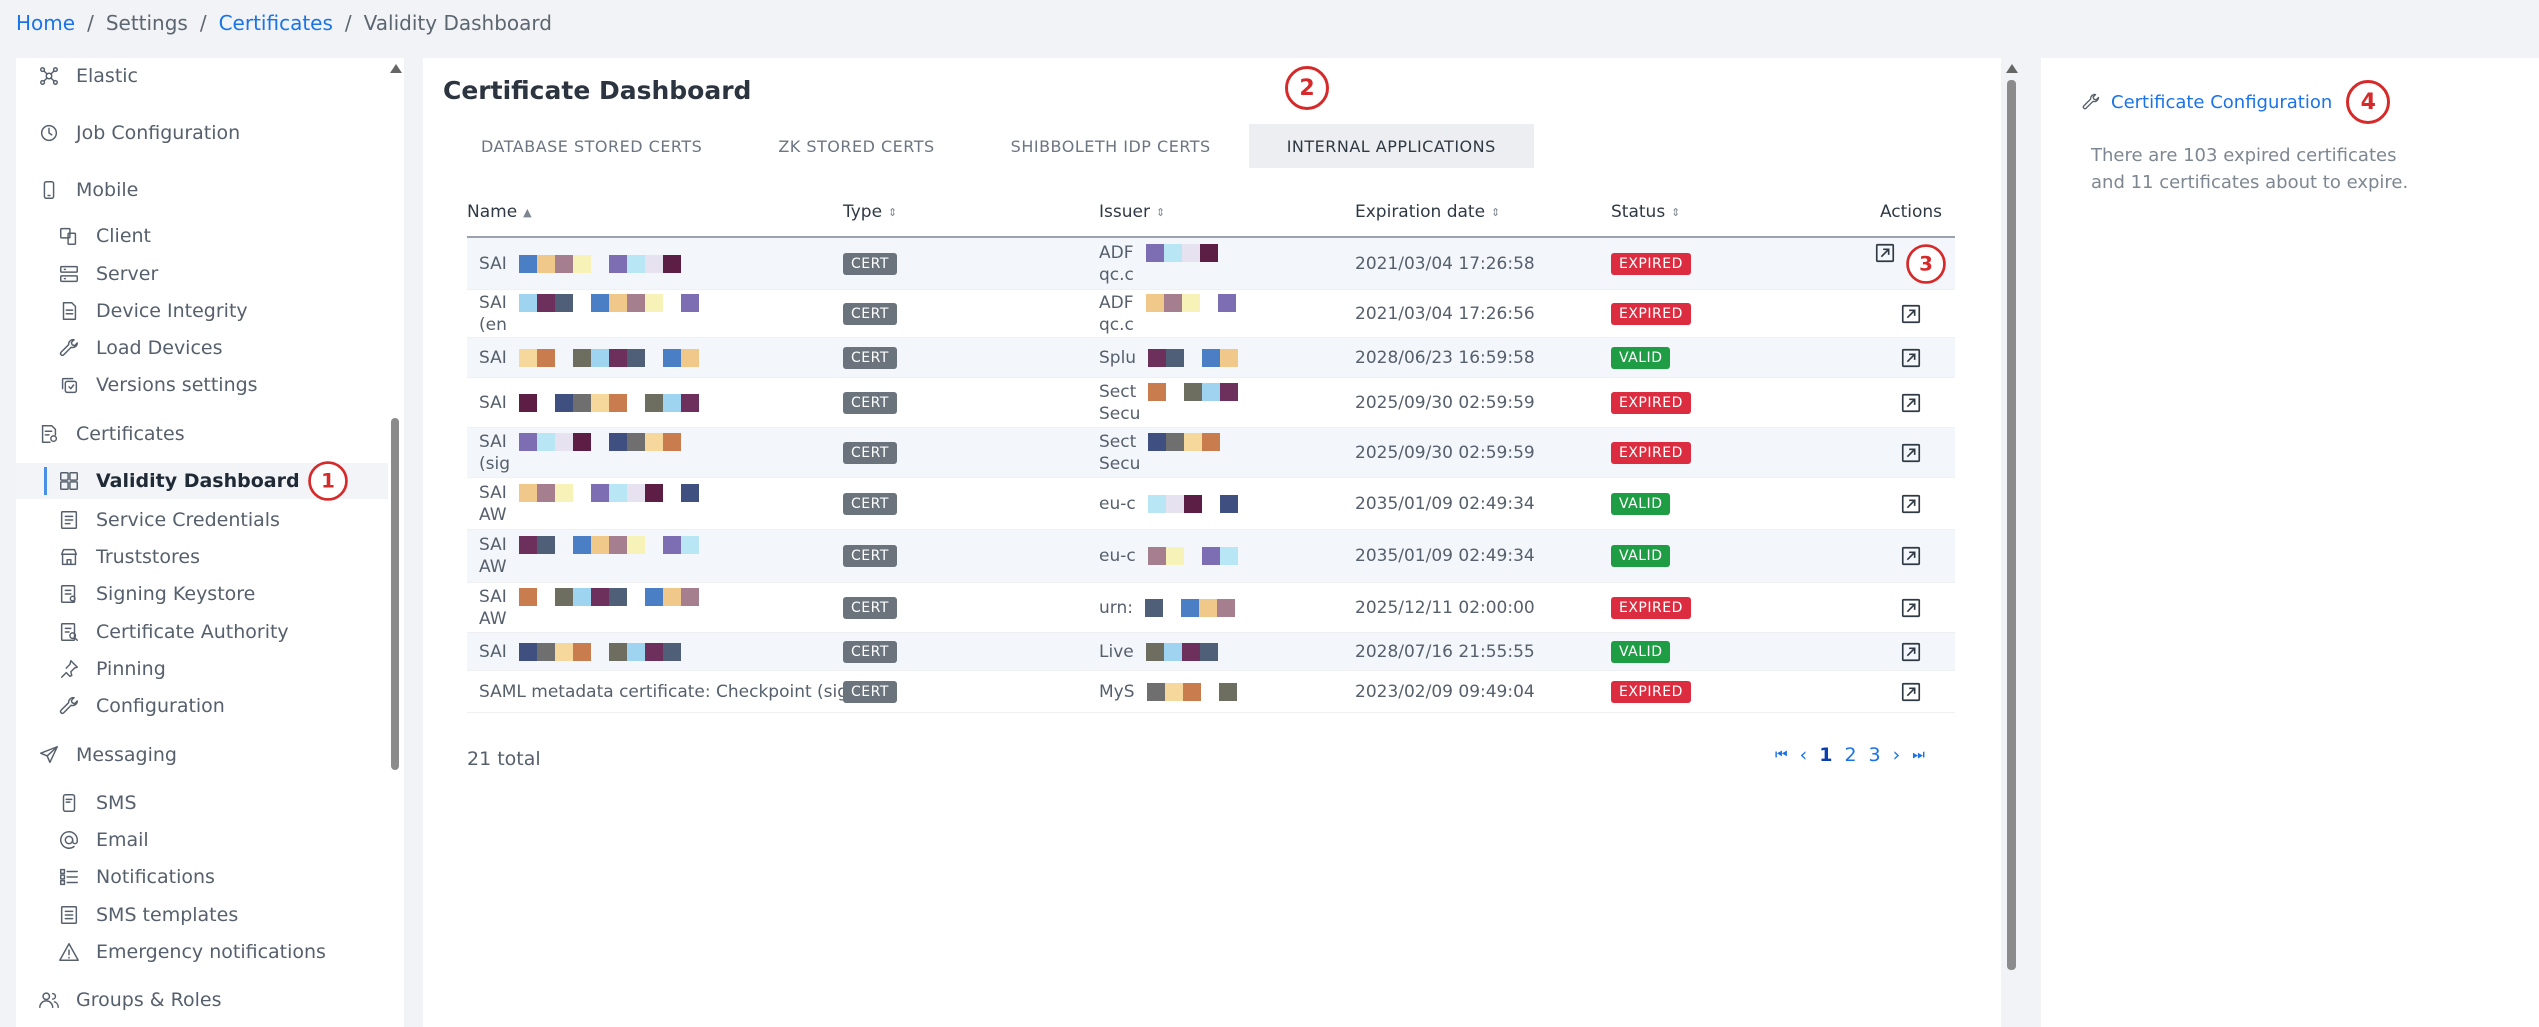 The width and height of the screenshot is (2539, 1027). What do you see at coordinates (971, 212) in the screenshot?
I see `column-header-type: Type ⇕` at bounding box center [971, 212].